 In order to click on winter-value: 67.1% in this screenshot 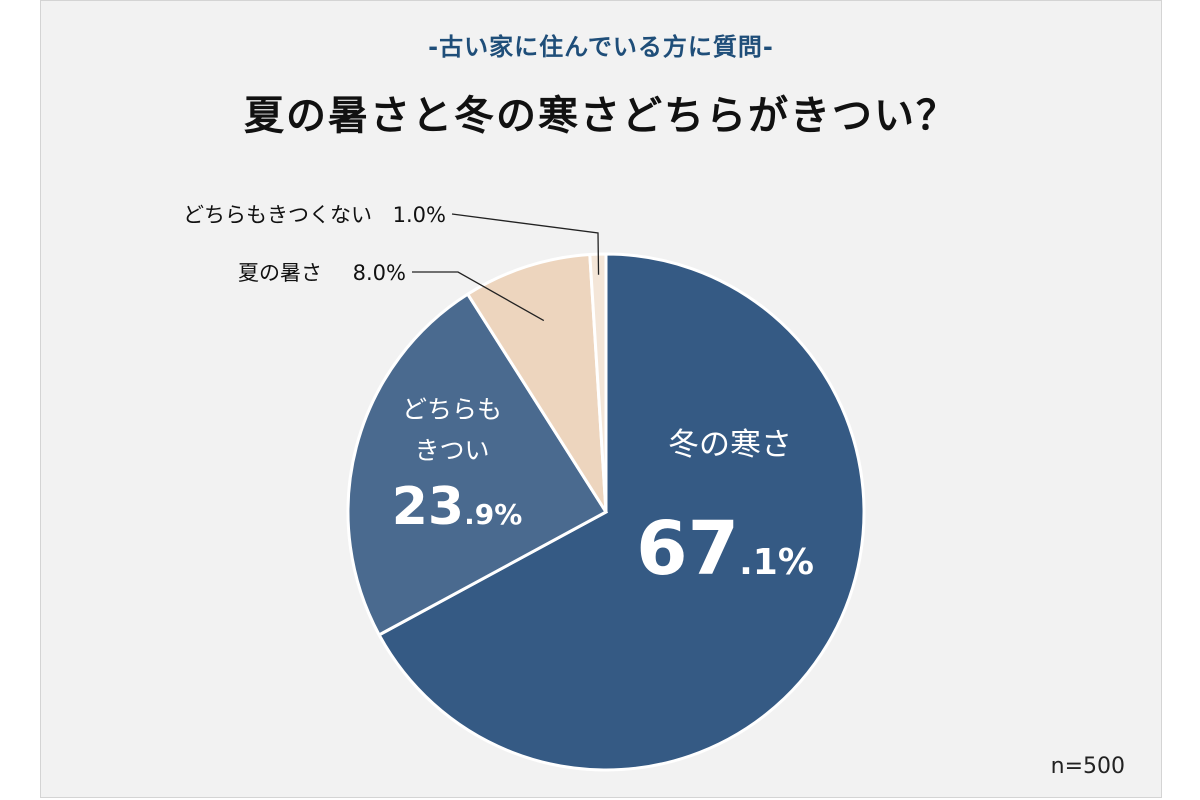, I will do `click(725, 549)`.